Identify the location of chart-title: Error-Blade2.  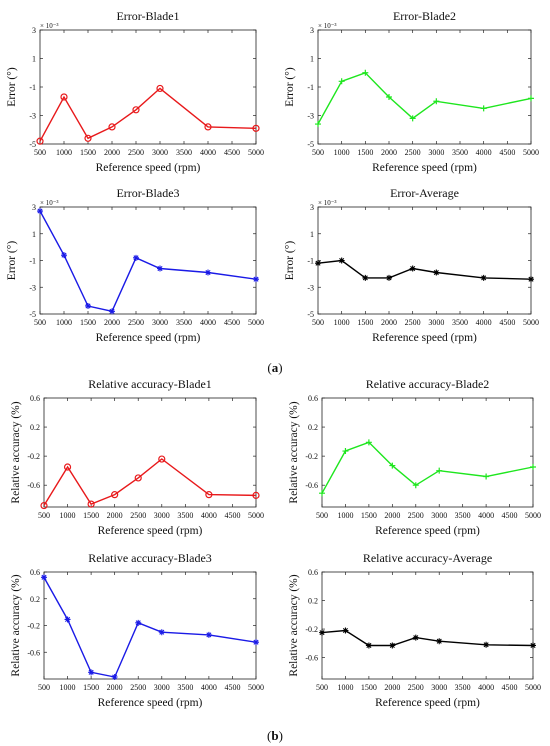
(424, 16).